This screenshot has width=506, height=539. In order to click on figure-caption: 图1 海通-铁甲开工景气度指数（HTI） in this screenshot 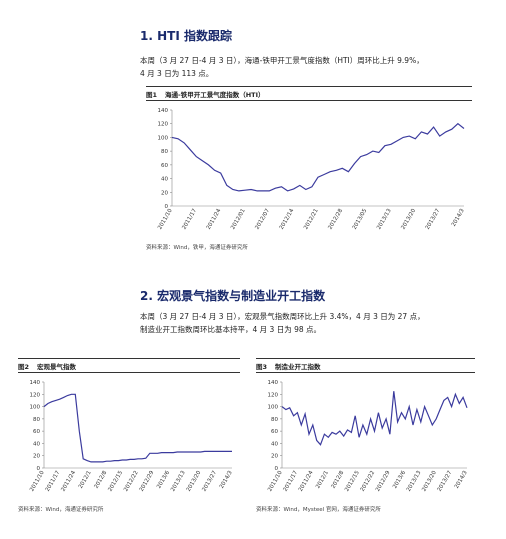, I will do `click(309, 93)`.